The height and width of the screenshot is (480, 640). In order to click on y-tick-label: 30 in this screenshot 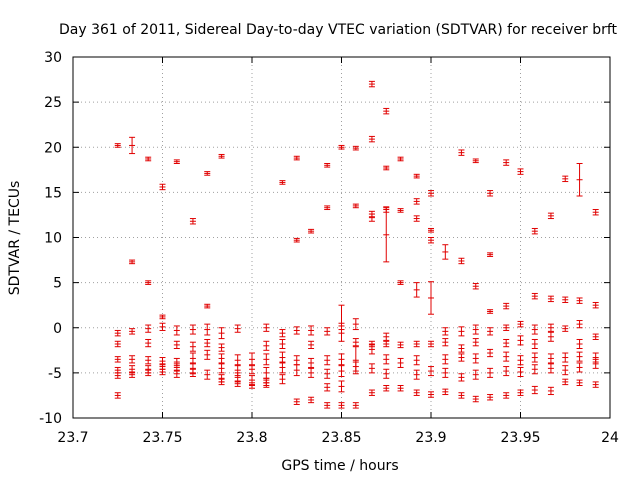, I will do `click(53, 58)`.